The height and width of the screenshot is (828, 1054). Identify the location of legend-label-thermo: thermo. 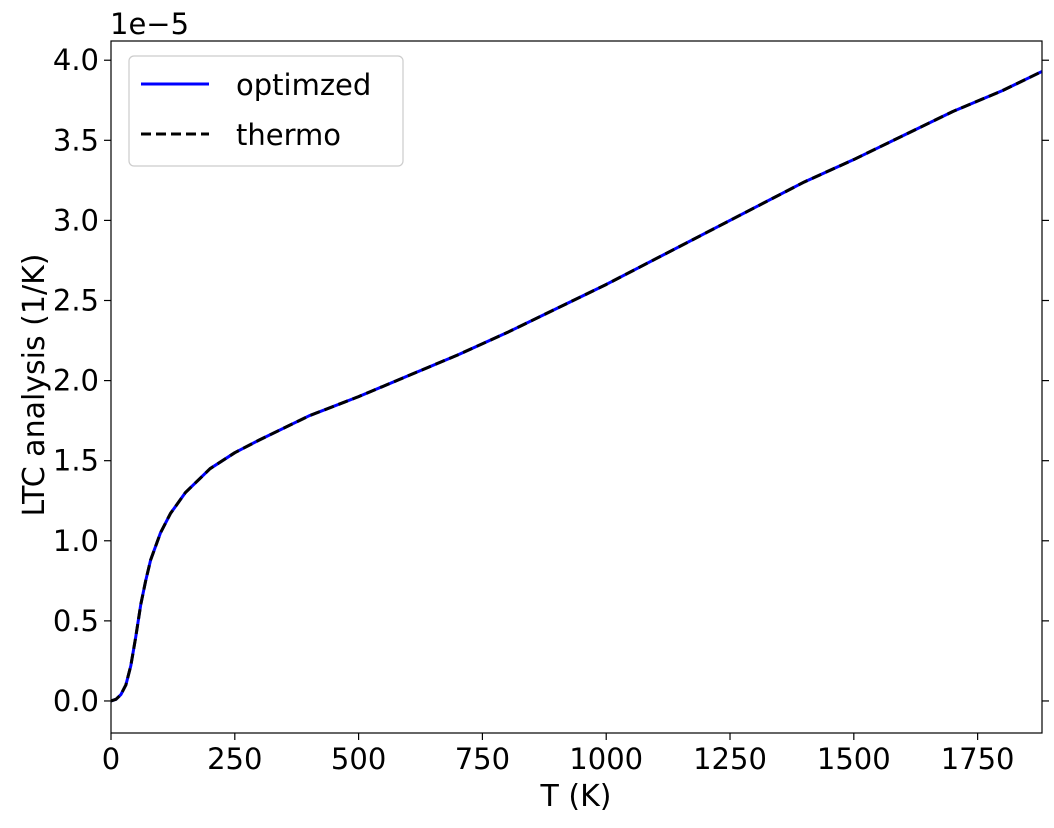
(288, 135).